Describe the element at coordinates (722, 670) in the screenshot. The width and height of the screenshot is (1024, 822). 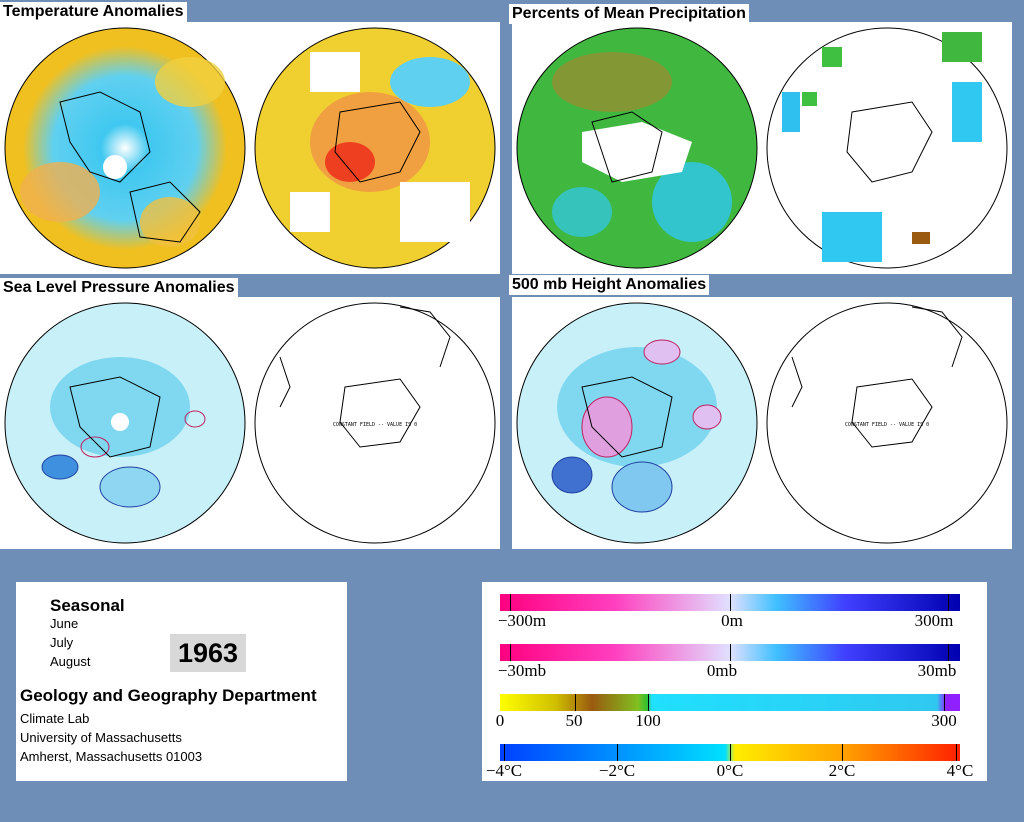
I see `pressure-label-zero: 0mb` at that location.